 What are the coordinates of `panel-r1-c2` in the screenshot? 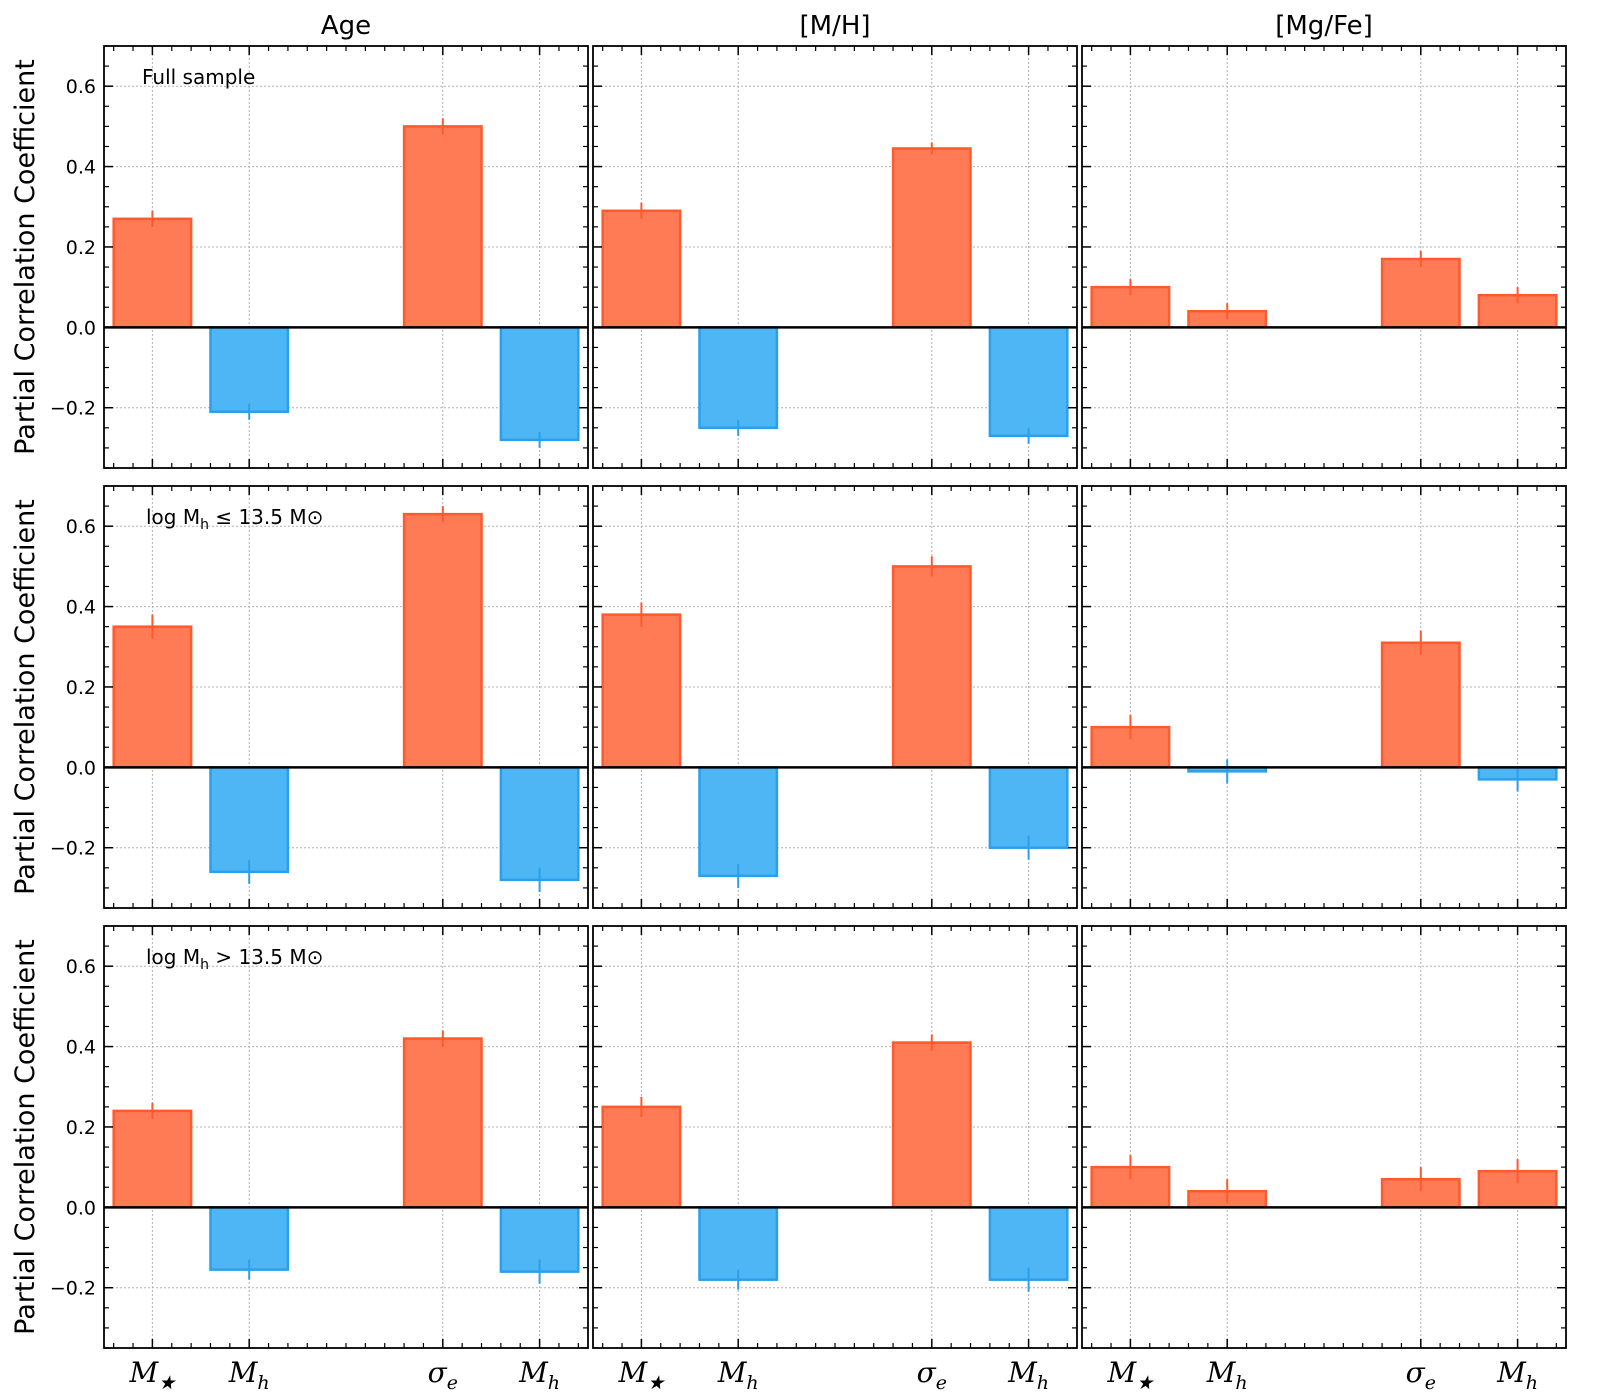 It's located at (1324, 697).